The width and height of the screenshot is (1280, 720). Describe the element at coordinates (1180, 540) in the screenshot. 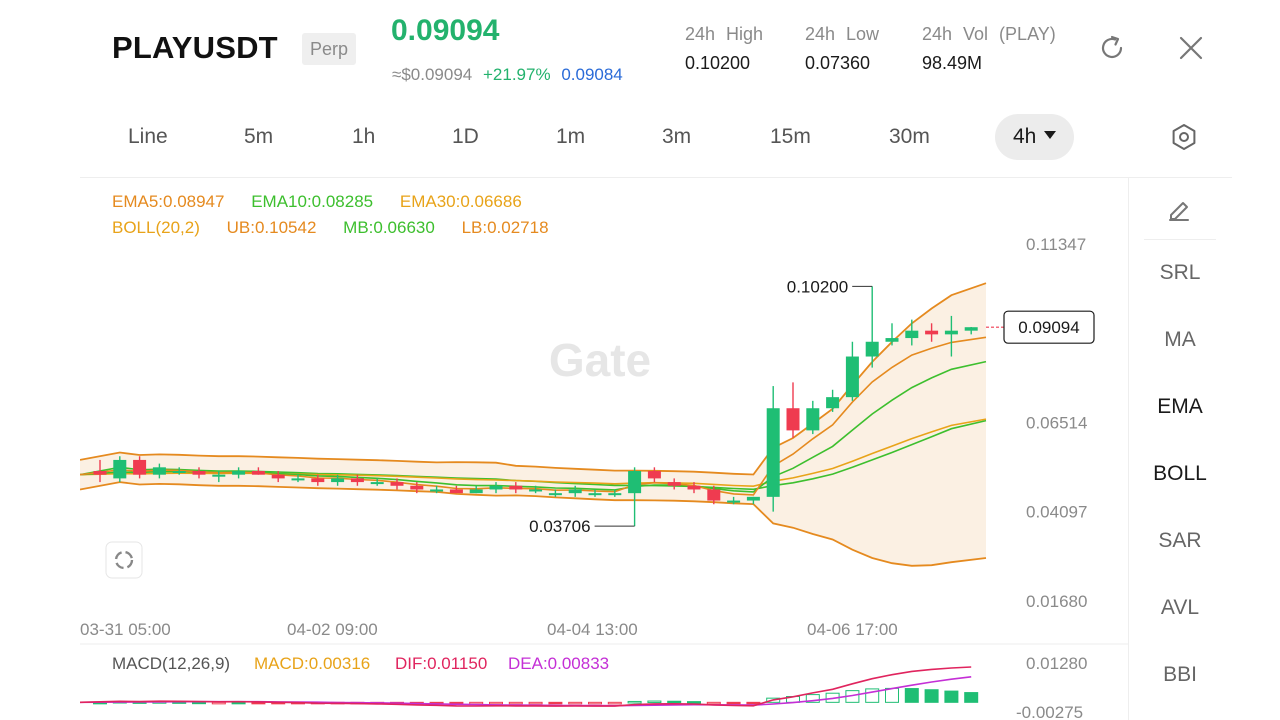

I see `tool-sar: SAR` at that location.